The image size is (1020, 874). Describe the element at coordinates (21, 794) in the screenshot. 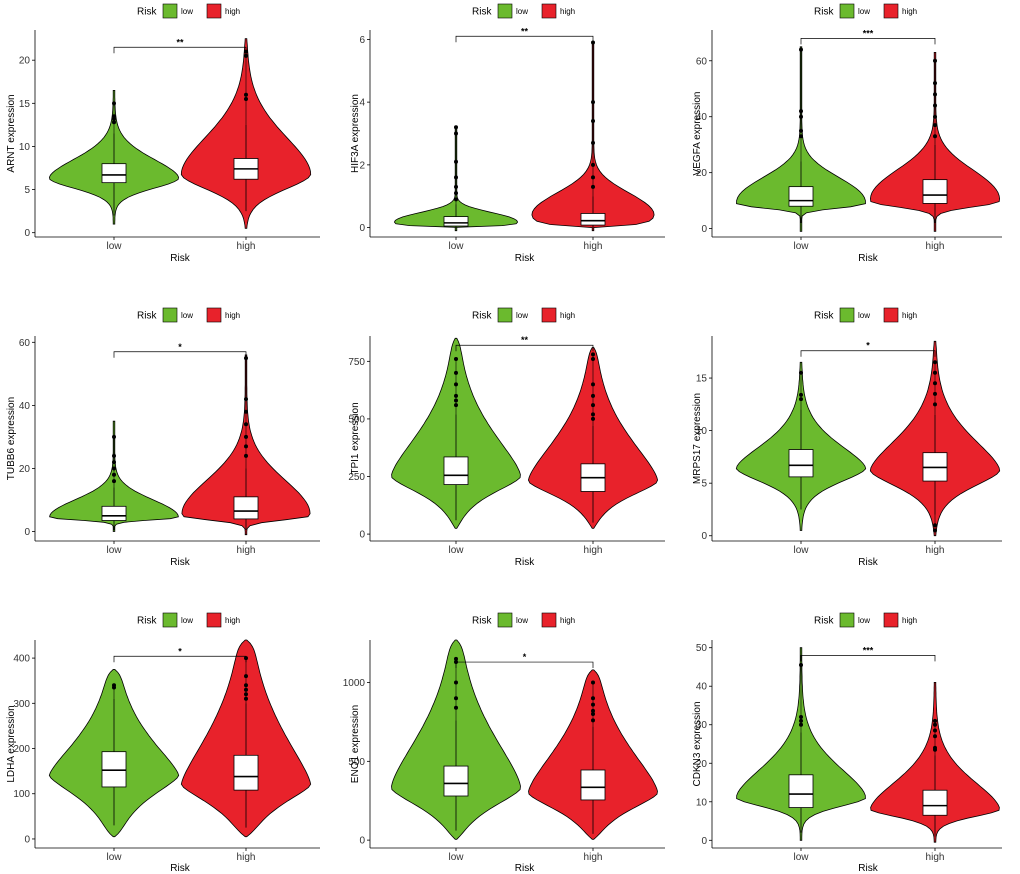

I see `y-tick-label: 100` at that location.